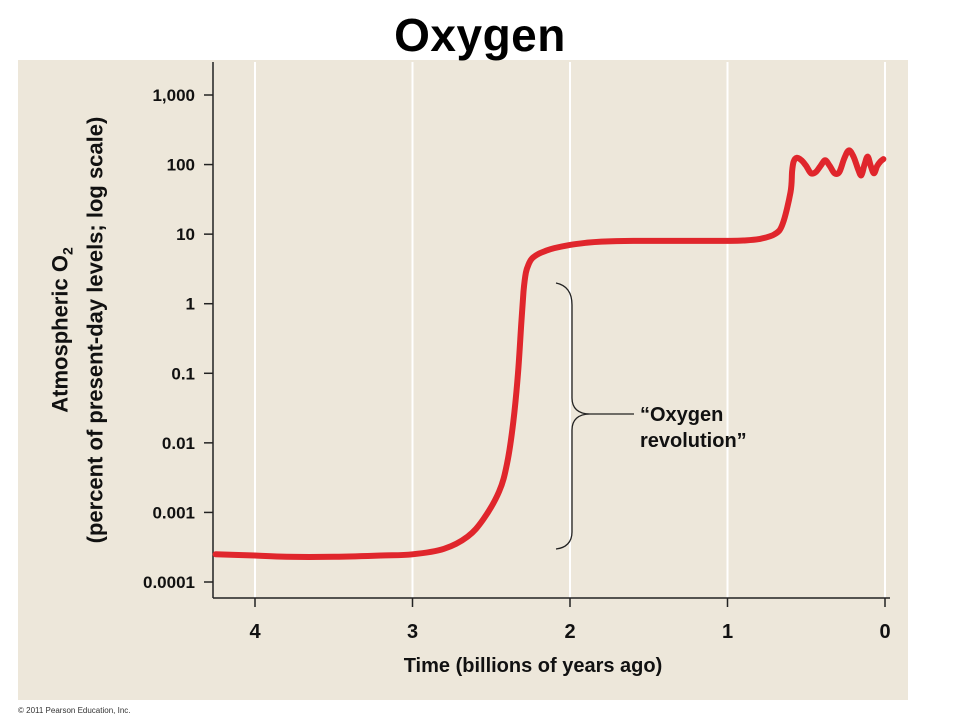  Describe the element at coordinates (693, 441) in the screenshot. I see `annotation-line2: revolution”` at that location.